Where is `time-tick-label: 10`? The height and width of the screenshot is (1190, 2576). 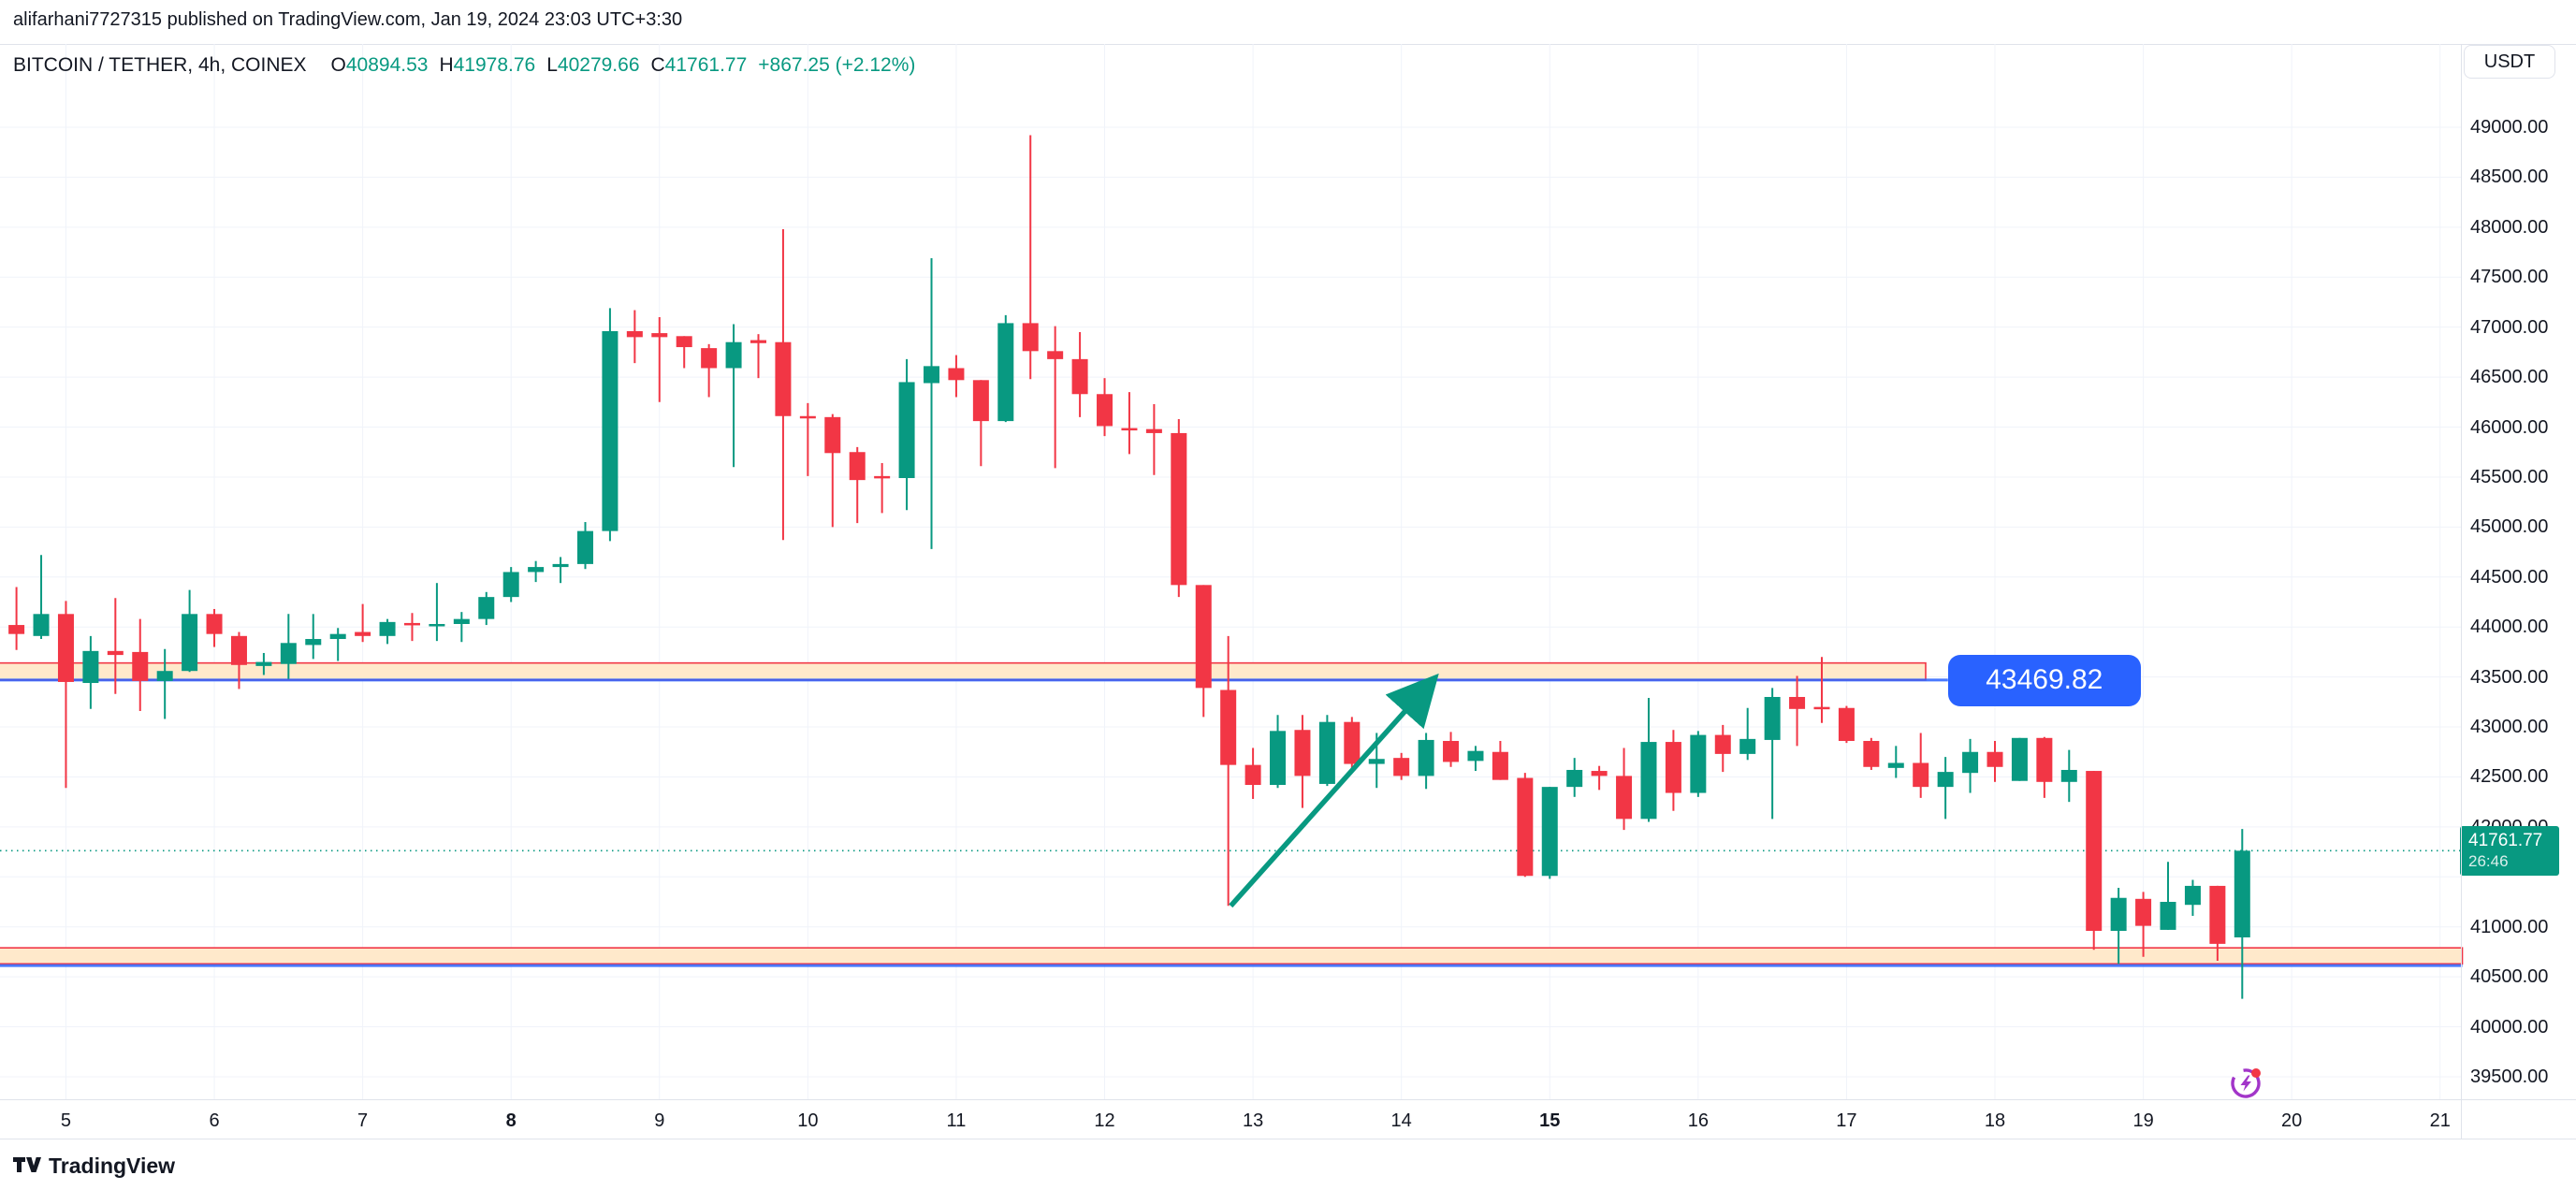 time-tick-label: 10 is located at coordinates (808, 1120).